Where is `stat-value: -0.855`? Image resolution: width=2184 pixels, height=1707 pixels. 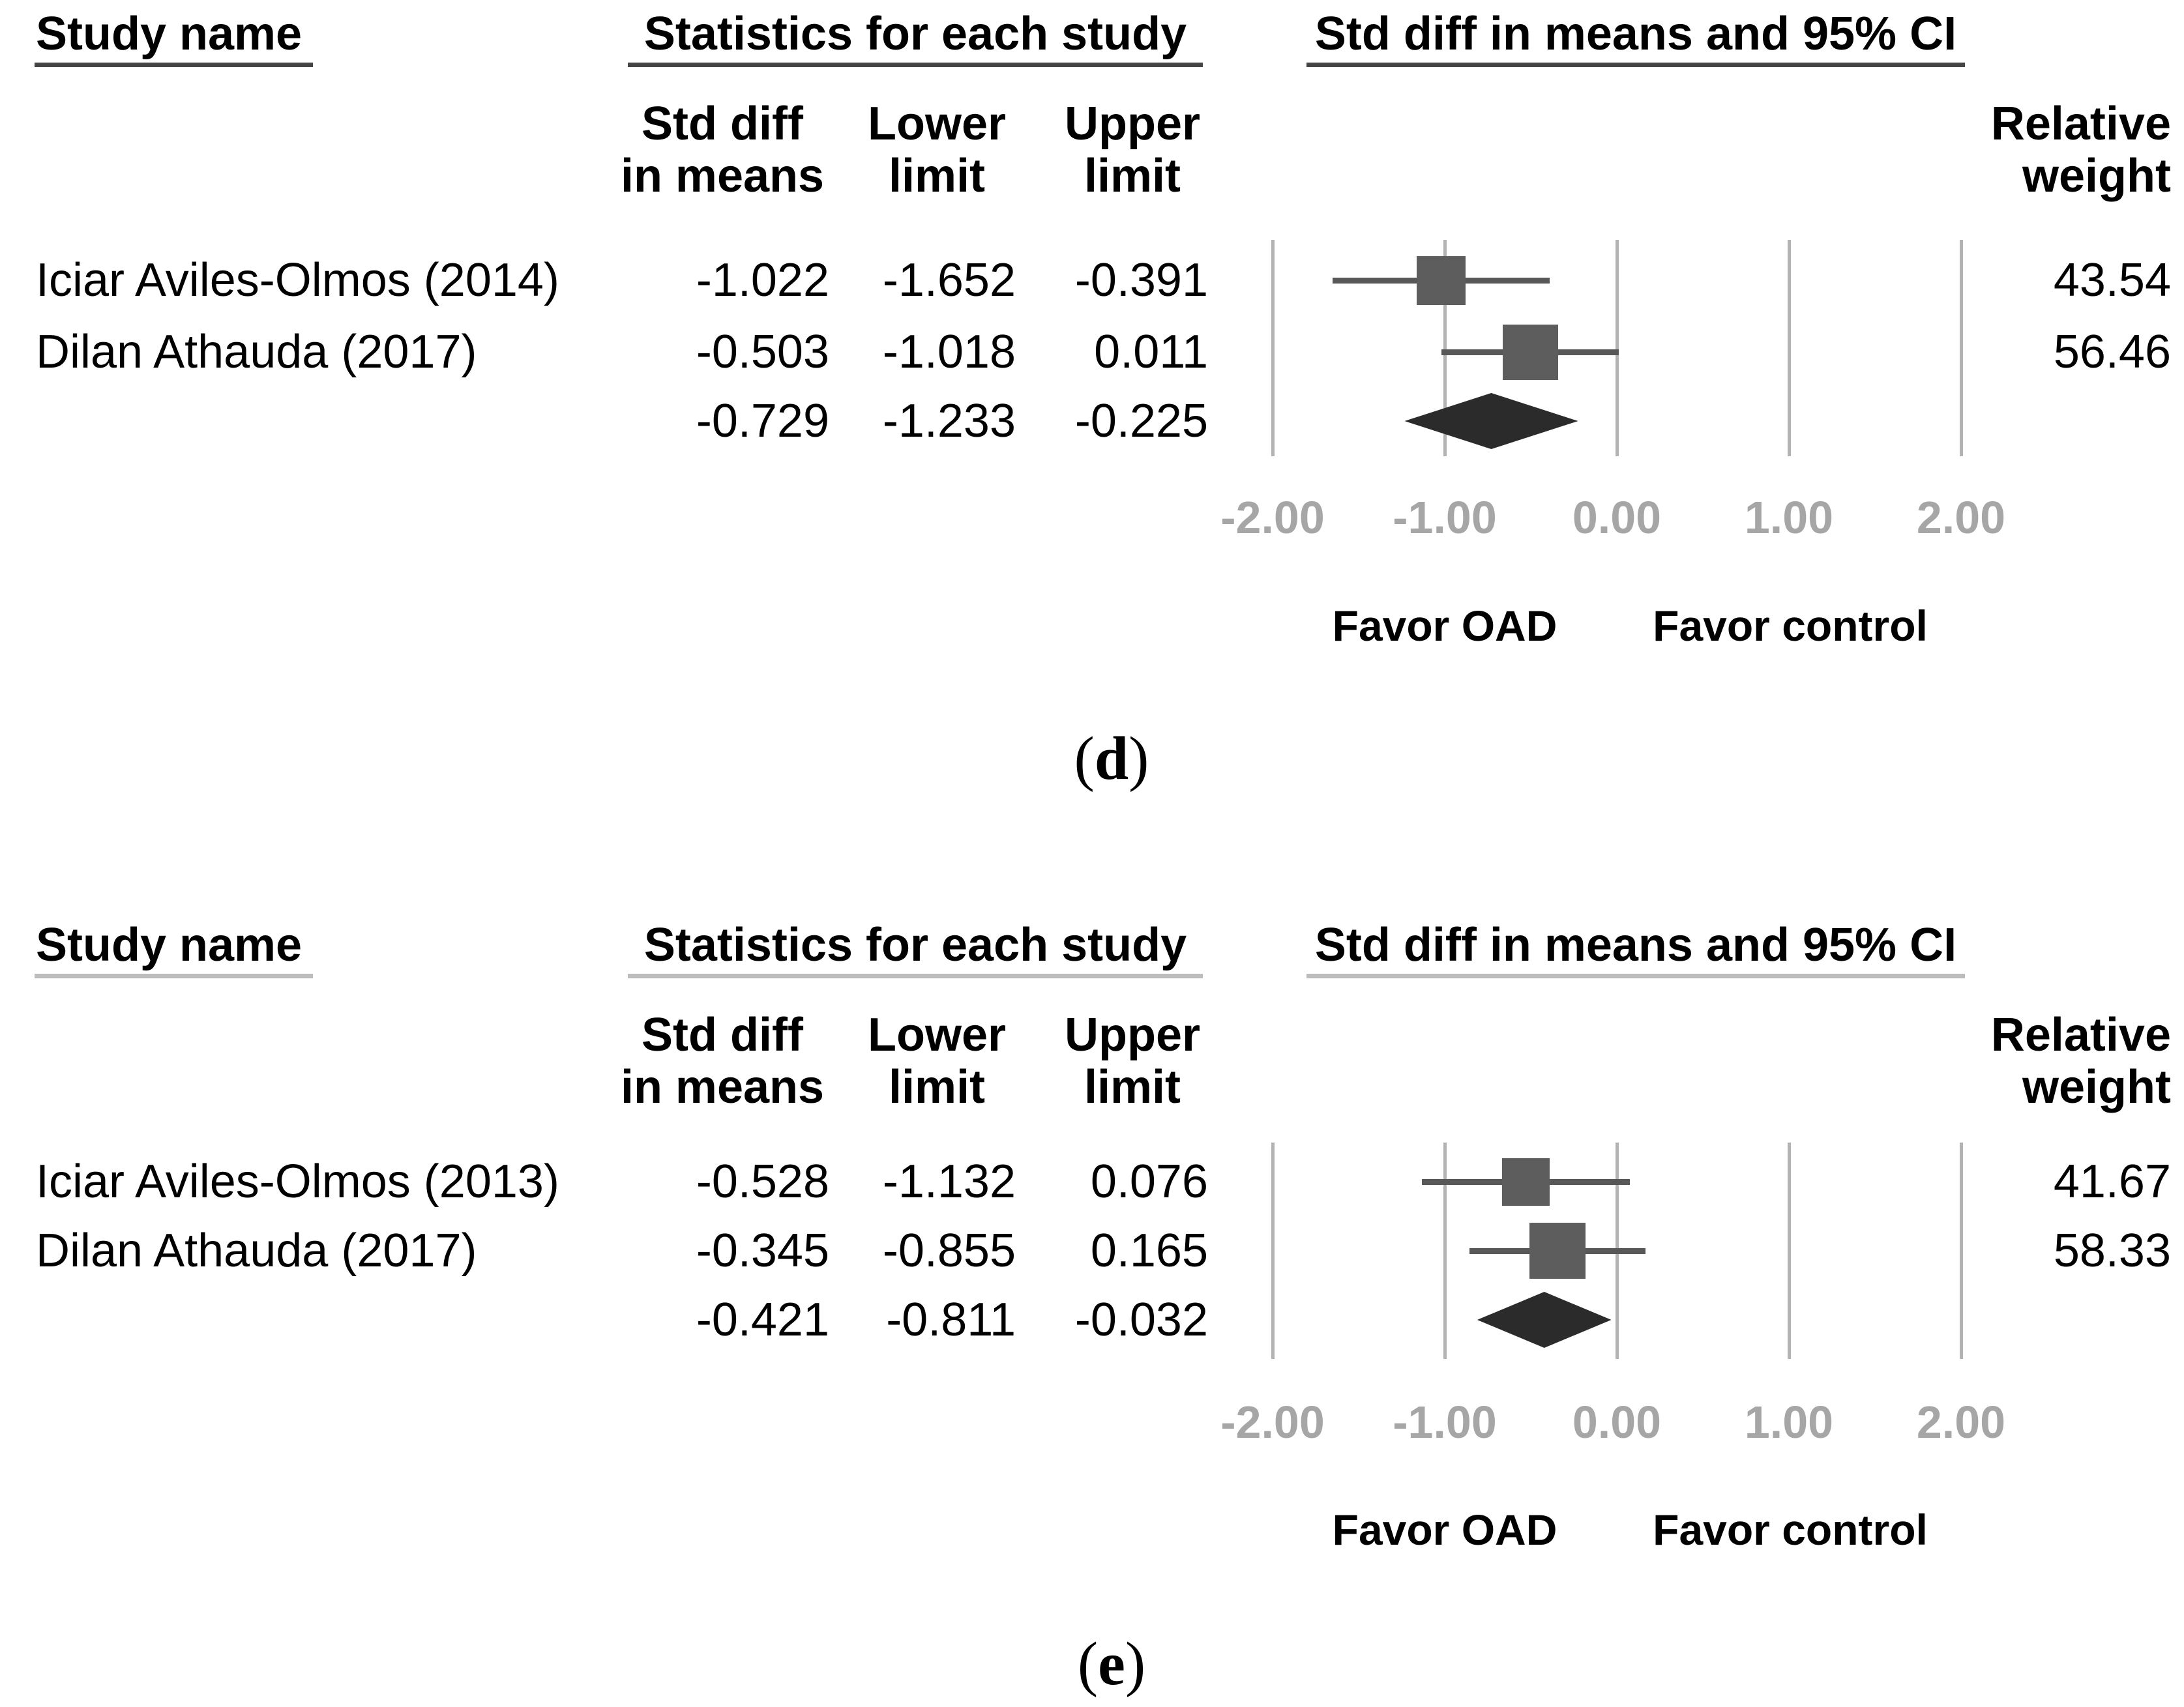
stat-value: -0.855 is located at coordinates (949, 1251).